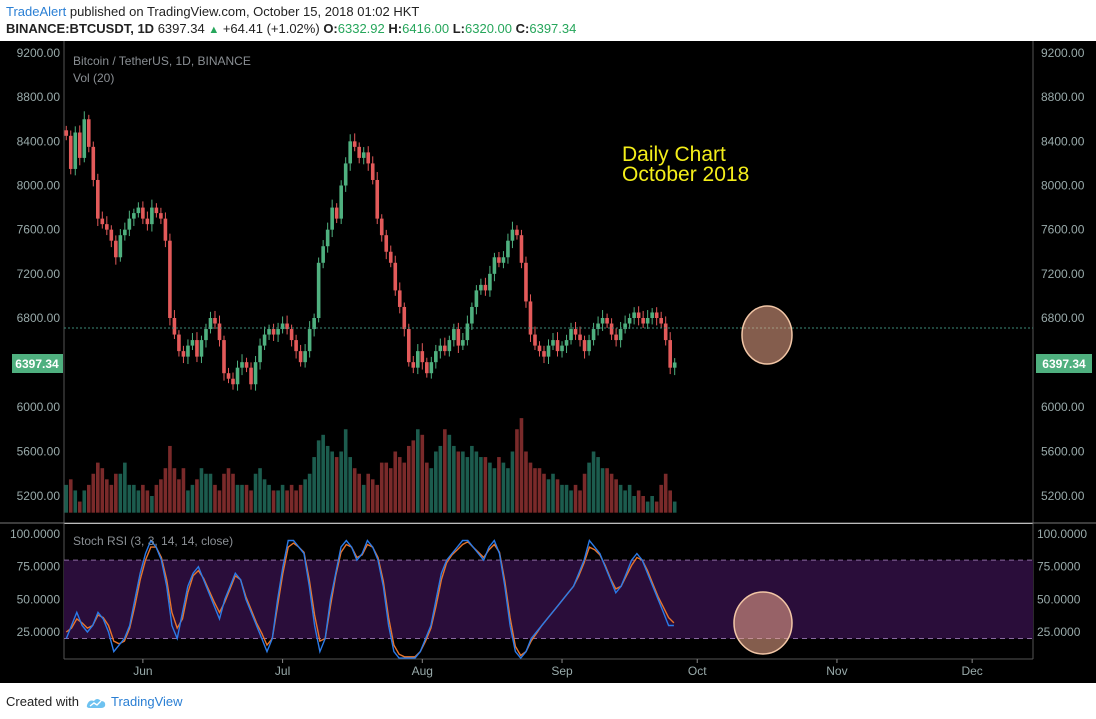 The width and height of the screenshot is (1096, 719). Describe the element at coordinates (330, 28) in the screenshot. I see `open-label: O:` at that location.